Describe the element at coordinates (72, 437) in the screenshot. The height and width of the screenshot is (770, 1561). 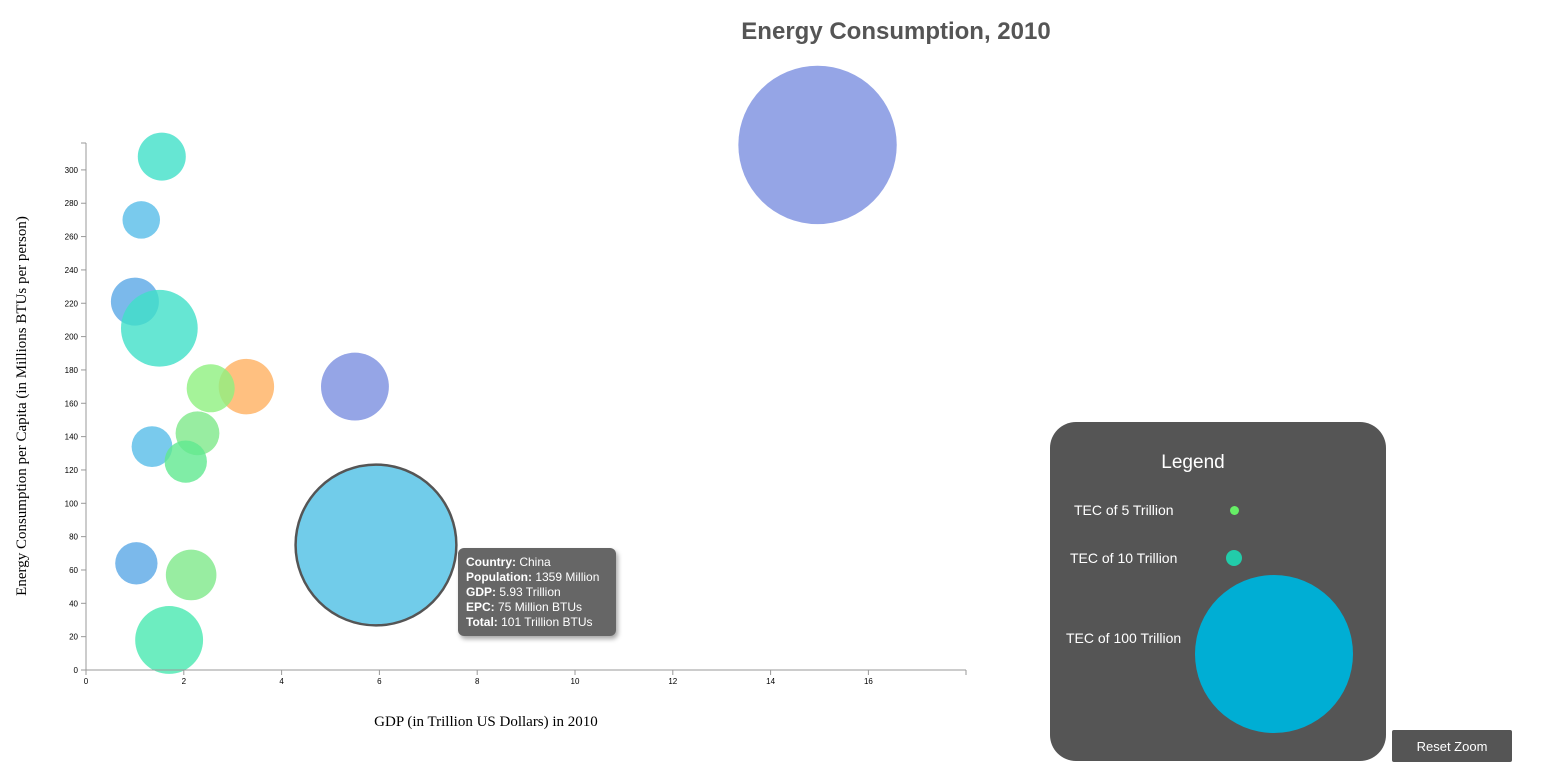
I see `y-tick-label: 140` at that location.